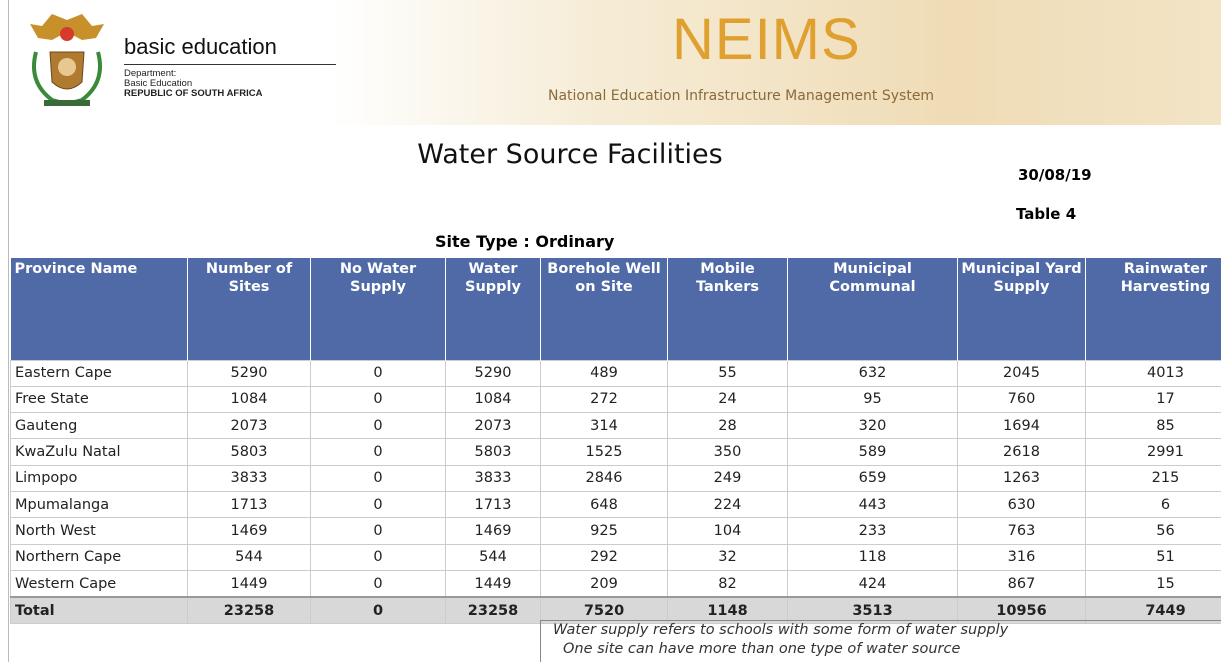 Image resolution: width=1221 pixels, height=662 pixels. Describe the element at coordinates (1153, 610) in the screenshot. I see `total-cell: 7449` at that location.